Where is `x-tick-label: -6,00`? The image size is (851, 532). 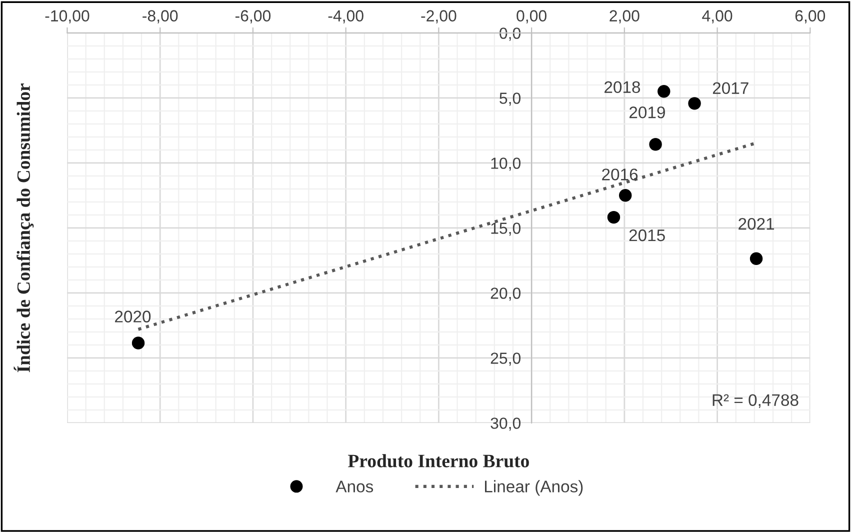 x-tick-label: -6,00 is located at coordinates (253, 17).